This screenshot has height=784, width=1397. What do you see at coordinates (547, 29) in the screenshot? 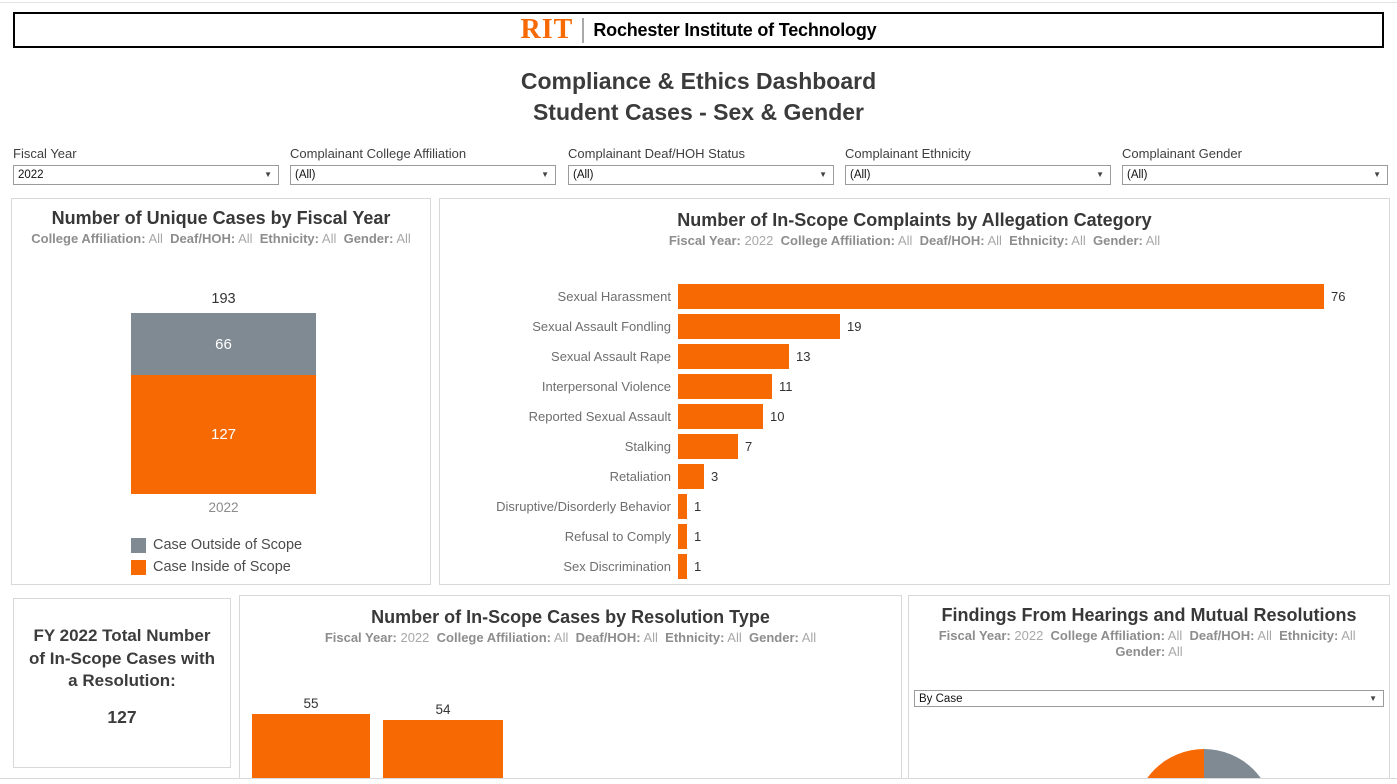
I see `rit-logo: RIT` at bounding box center [547, 29].